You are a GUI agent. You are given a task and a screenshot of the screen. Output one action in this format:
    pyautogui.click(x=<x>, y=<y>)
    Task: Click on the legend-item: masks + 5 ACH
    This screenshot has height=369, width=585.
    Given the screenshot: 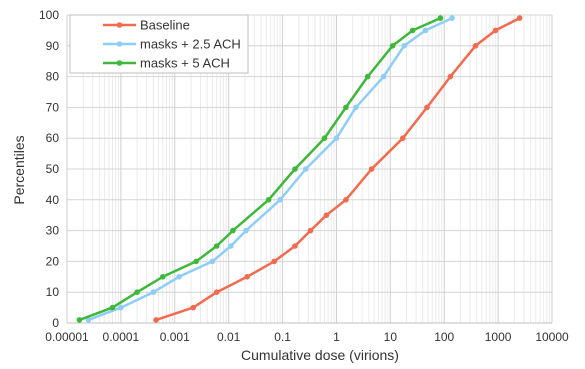 What is the action you would take?
    pyautogui.click(x=166, y=63)
    